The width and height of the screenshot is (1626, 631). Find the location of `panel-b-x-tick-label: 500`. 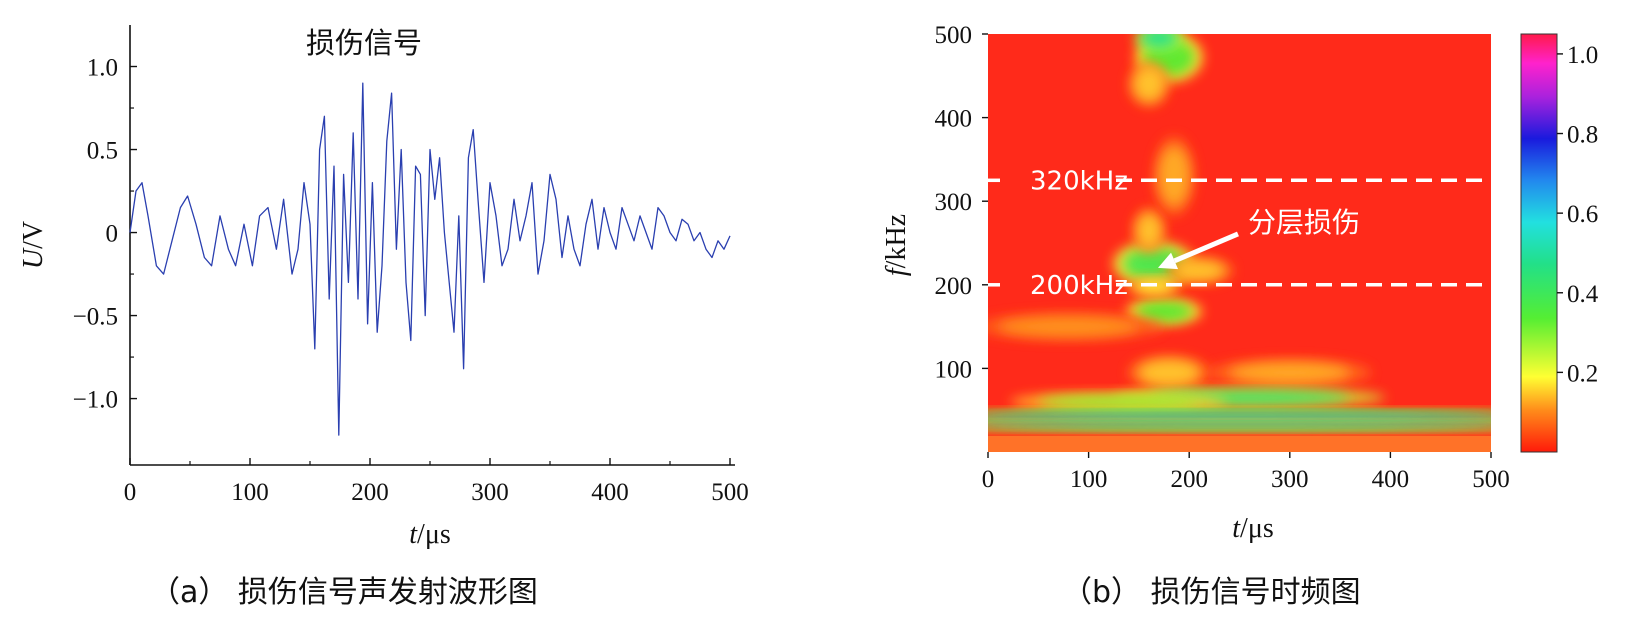

panel-b-x-tick-label: 500 is located at coordinates (1491, 479).